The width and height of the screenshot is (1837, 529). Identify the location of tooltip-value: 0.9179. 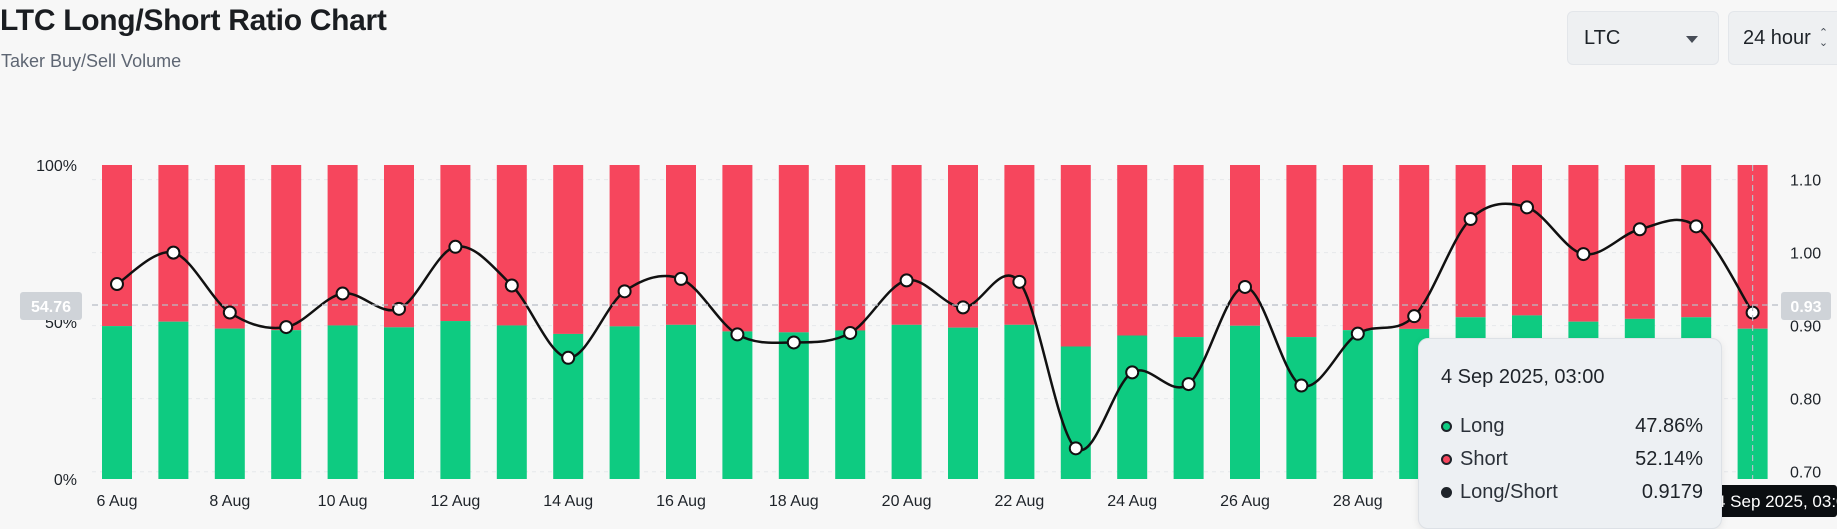
(1672, 491).